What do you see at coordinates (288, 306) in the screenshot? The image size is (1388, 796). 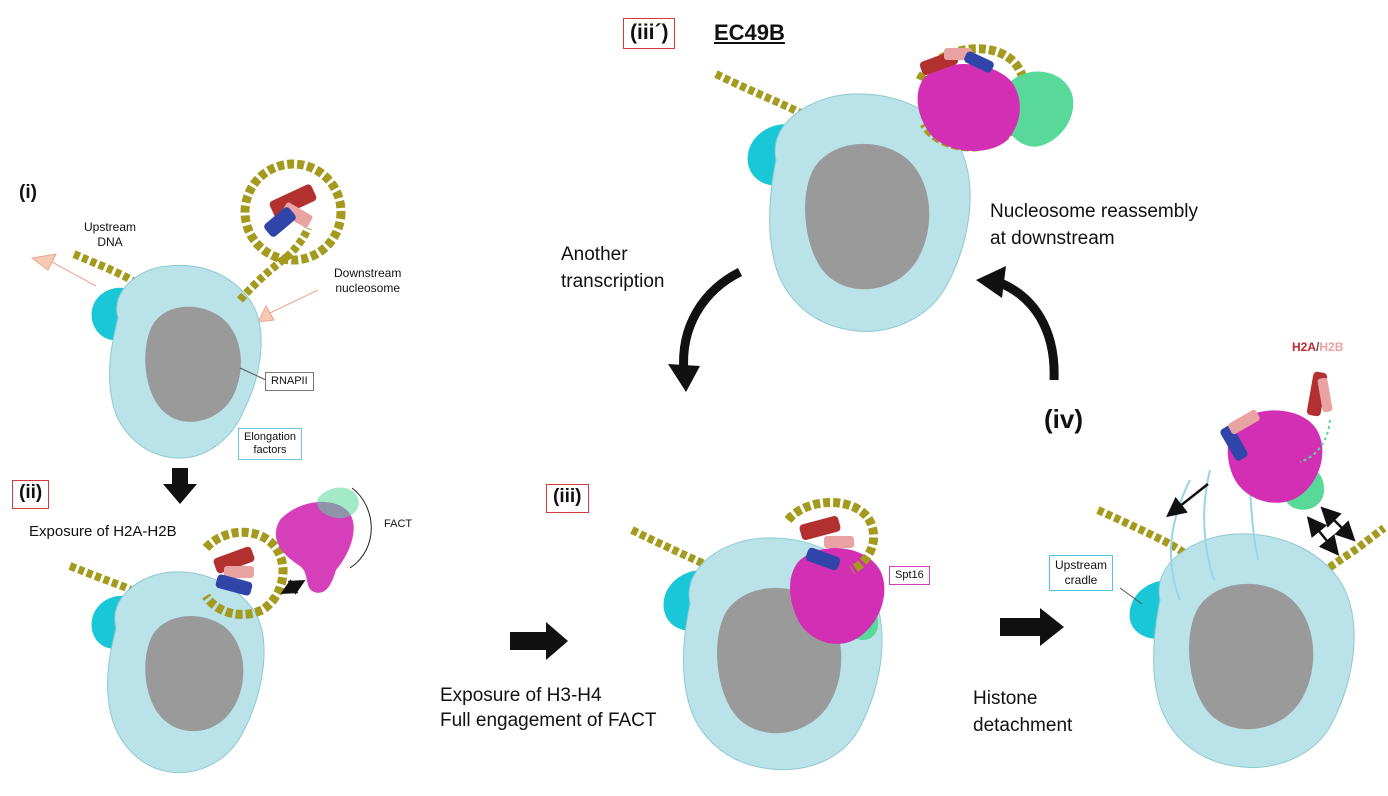 I see `downstream-nucleosome-arrow` at bounding box center [288, 306].